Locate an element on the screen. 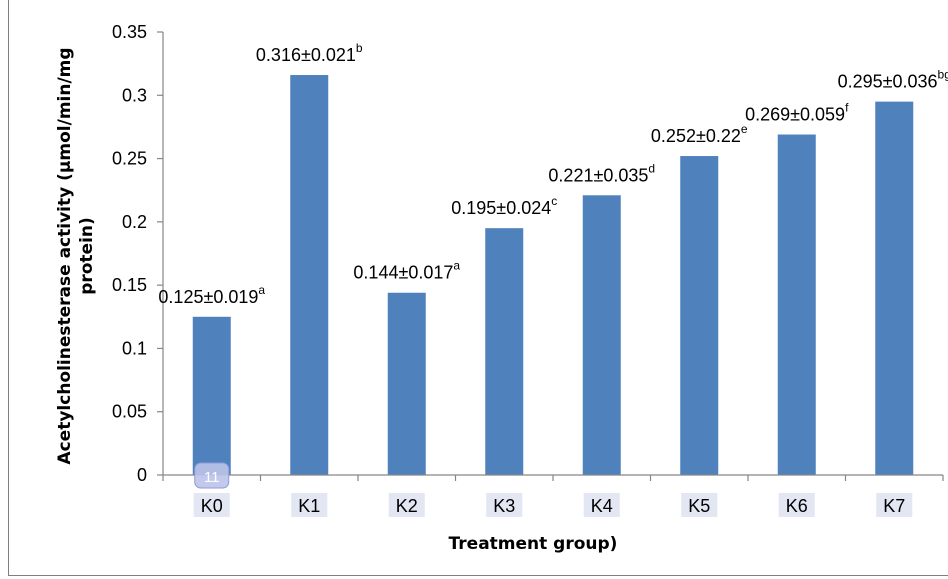 Image resolution: width=948 pixels, height=579 pixels. y-tick-label: 0.1 is located at coordinates (134, 348).